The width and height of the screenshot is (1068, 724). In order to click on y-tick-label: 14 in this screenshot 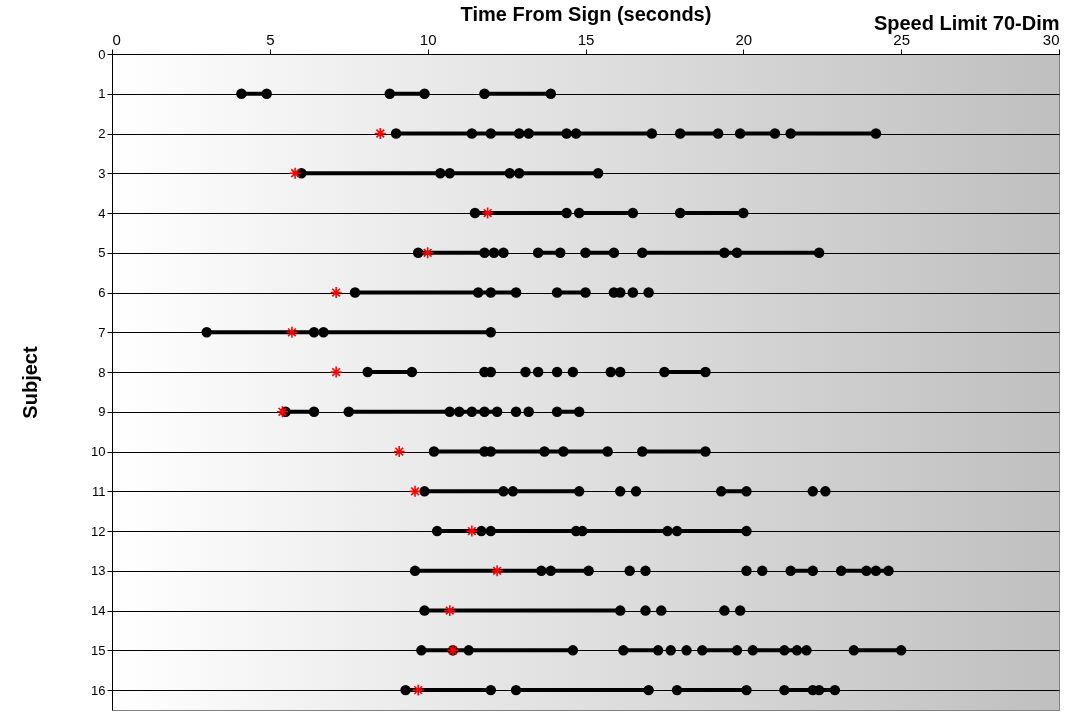, I will do `click(98, 611)`.